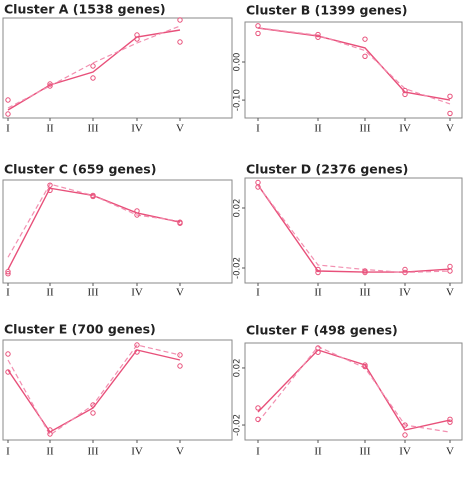  What do you see at coordinates (326, 10) in the screenshot?
I see `panel-title: Cluster B (1399 genes)` at bounding box center [326, 10].